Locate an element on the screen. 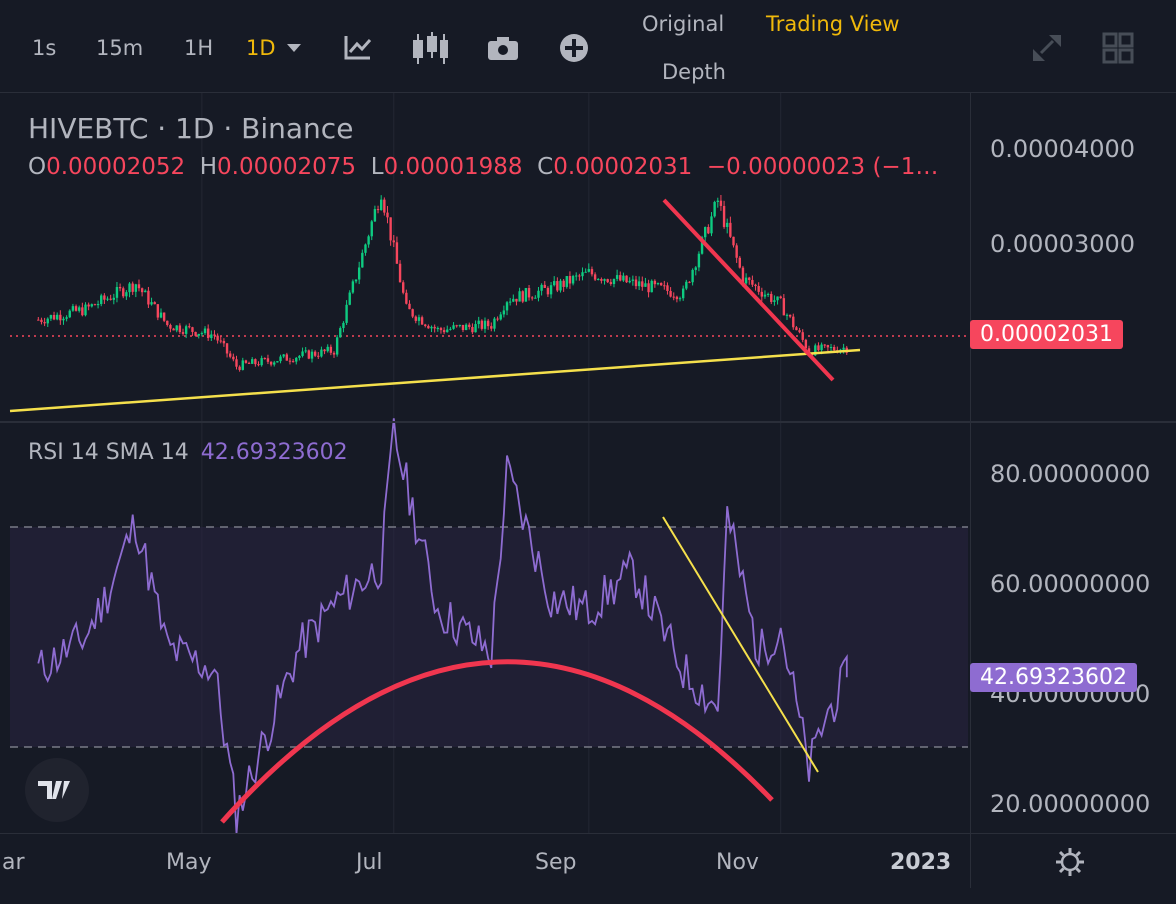 The image size is (1176, 904). rsi-legend: RSI 14 SMA 14 42.69323602 is located at coordinates (188, 452).